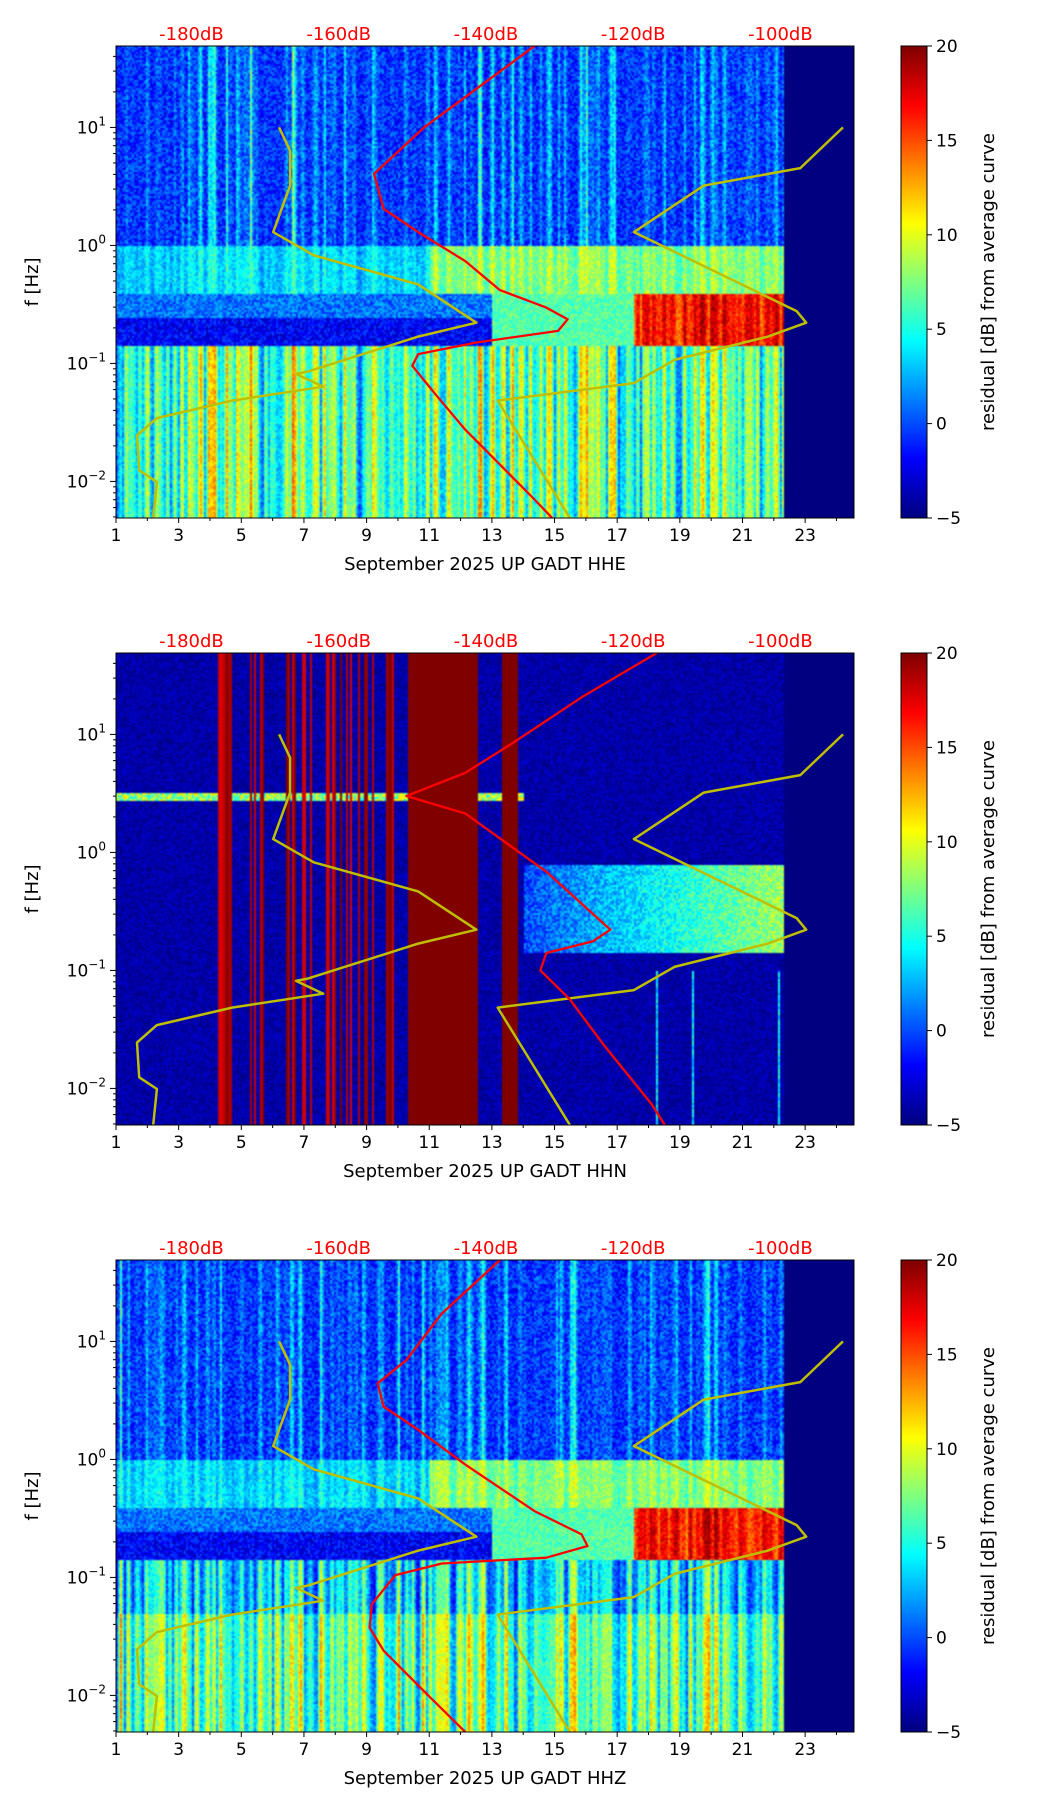 Image resolution: width=1052 pixels, height=1814 pixels. I want to click on colorbar-tick-label: 10, so click(947, 236).